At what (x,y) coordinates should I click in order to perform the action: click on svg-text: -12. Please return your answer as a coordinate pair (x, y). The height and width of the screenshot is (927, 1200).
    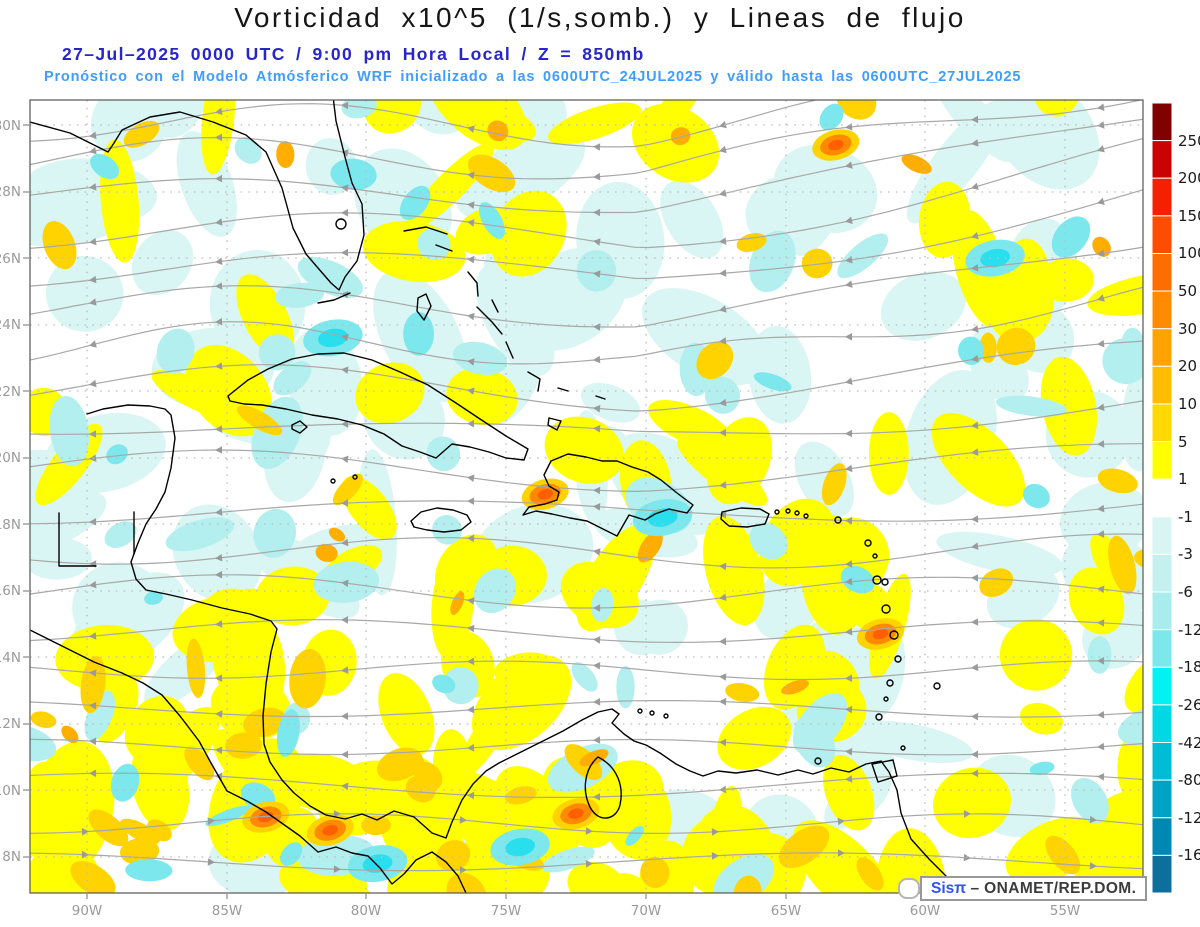
    Looking at the image, I should click on (1189, 630).